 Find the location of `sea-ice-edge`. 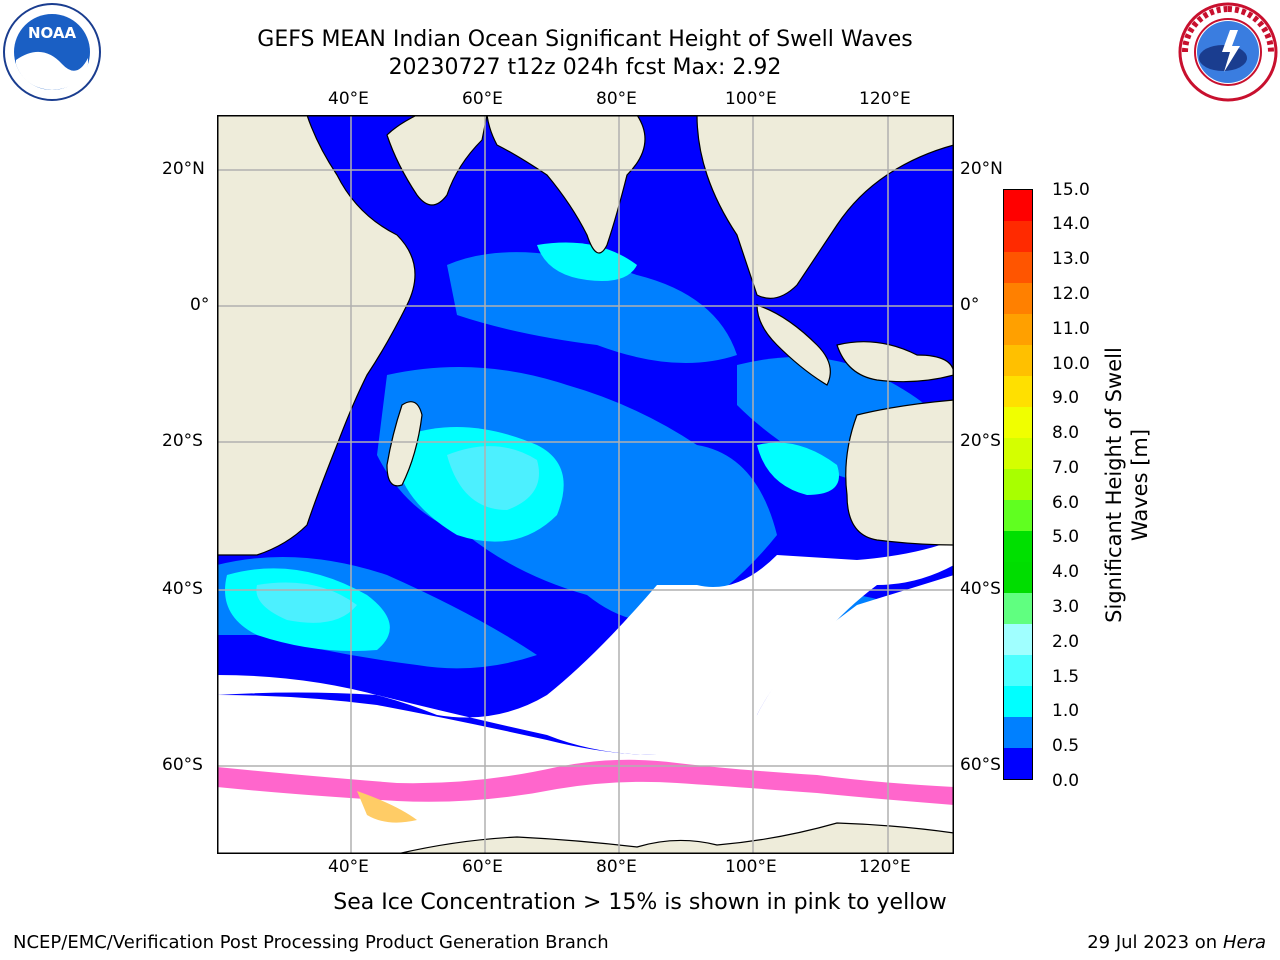

sea-ice-edge is located at coordinates (585, 782).